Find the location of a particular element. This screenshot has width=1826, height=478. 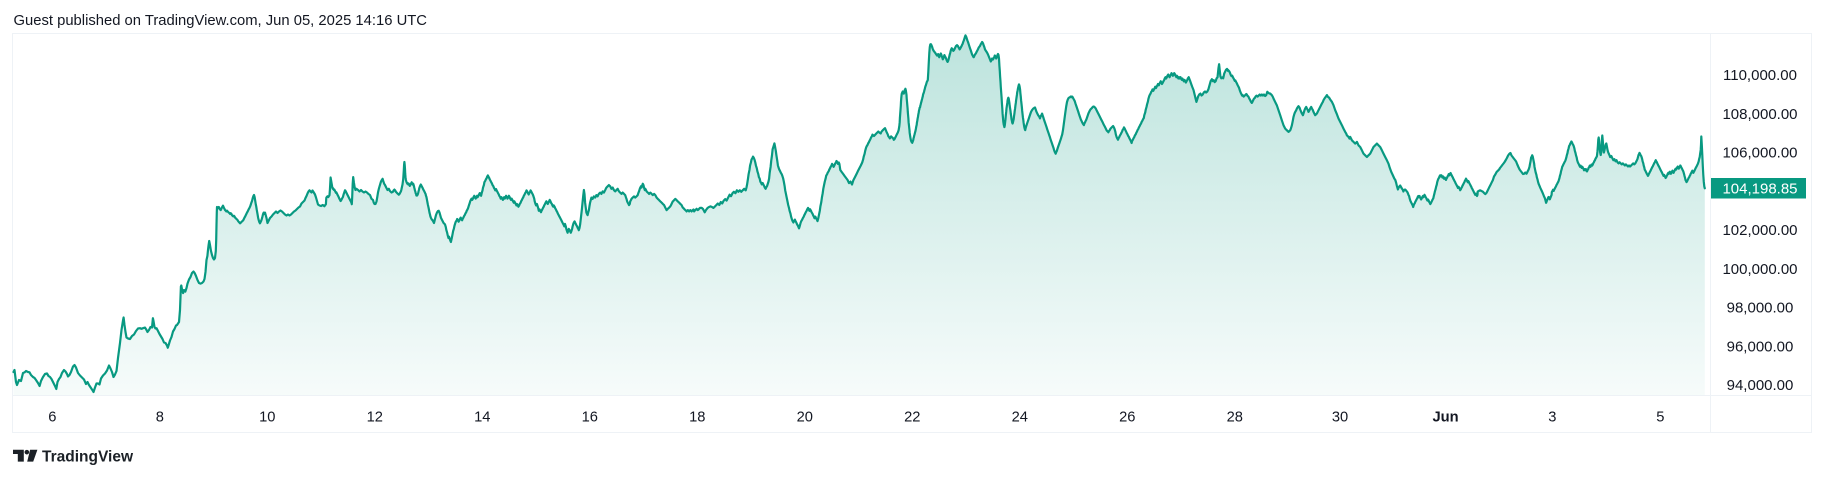

svg-text: 102,000.00 is located at coordinates (1759, 230).